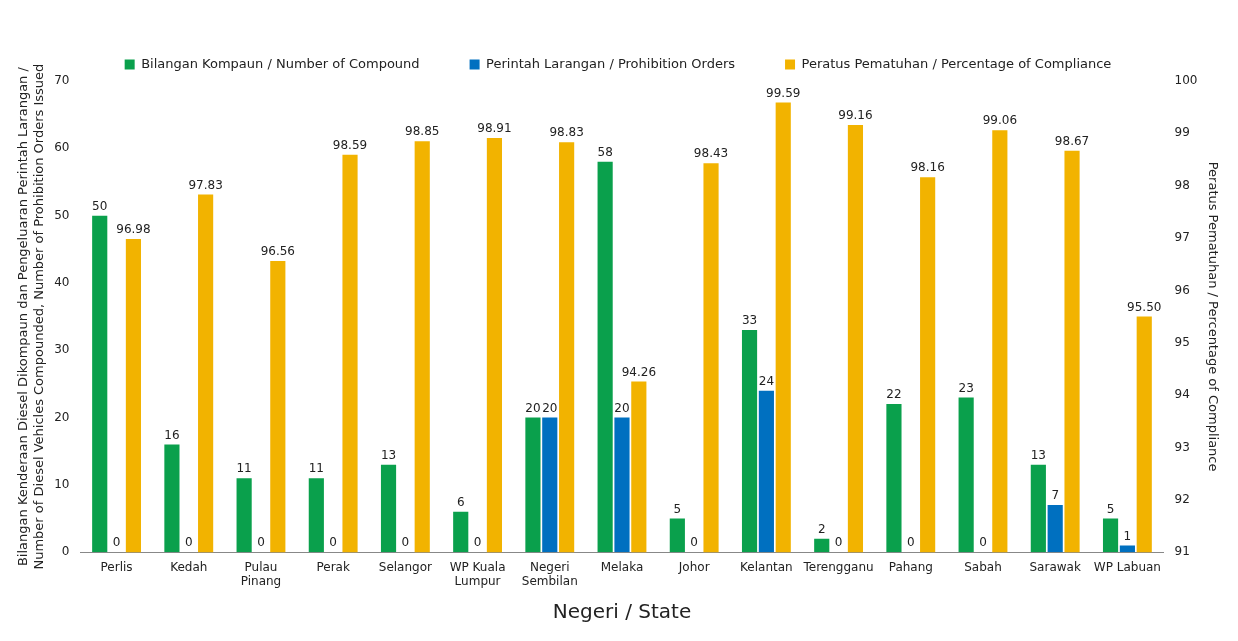 The image size is (1238, 641). I want to click on x-tick-label: Johor, so click(693, 566).